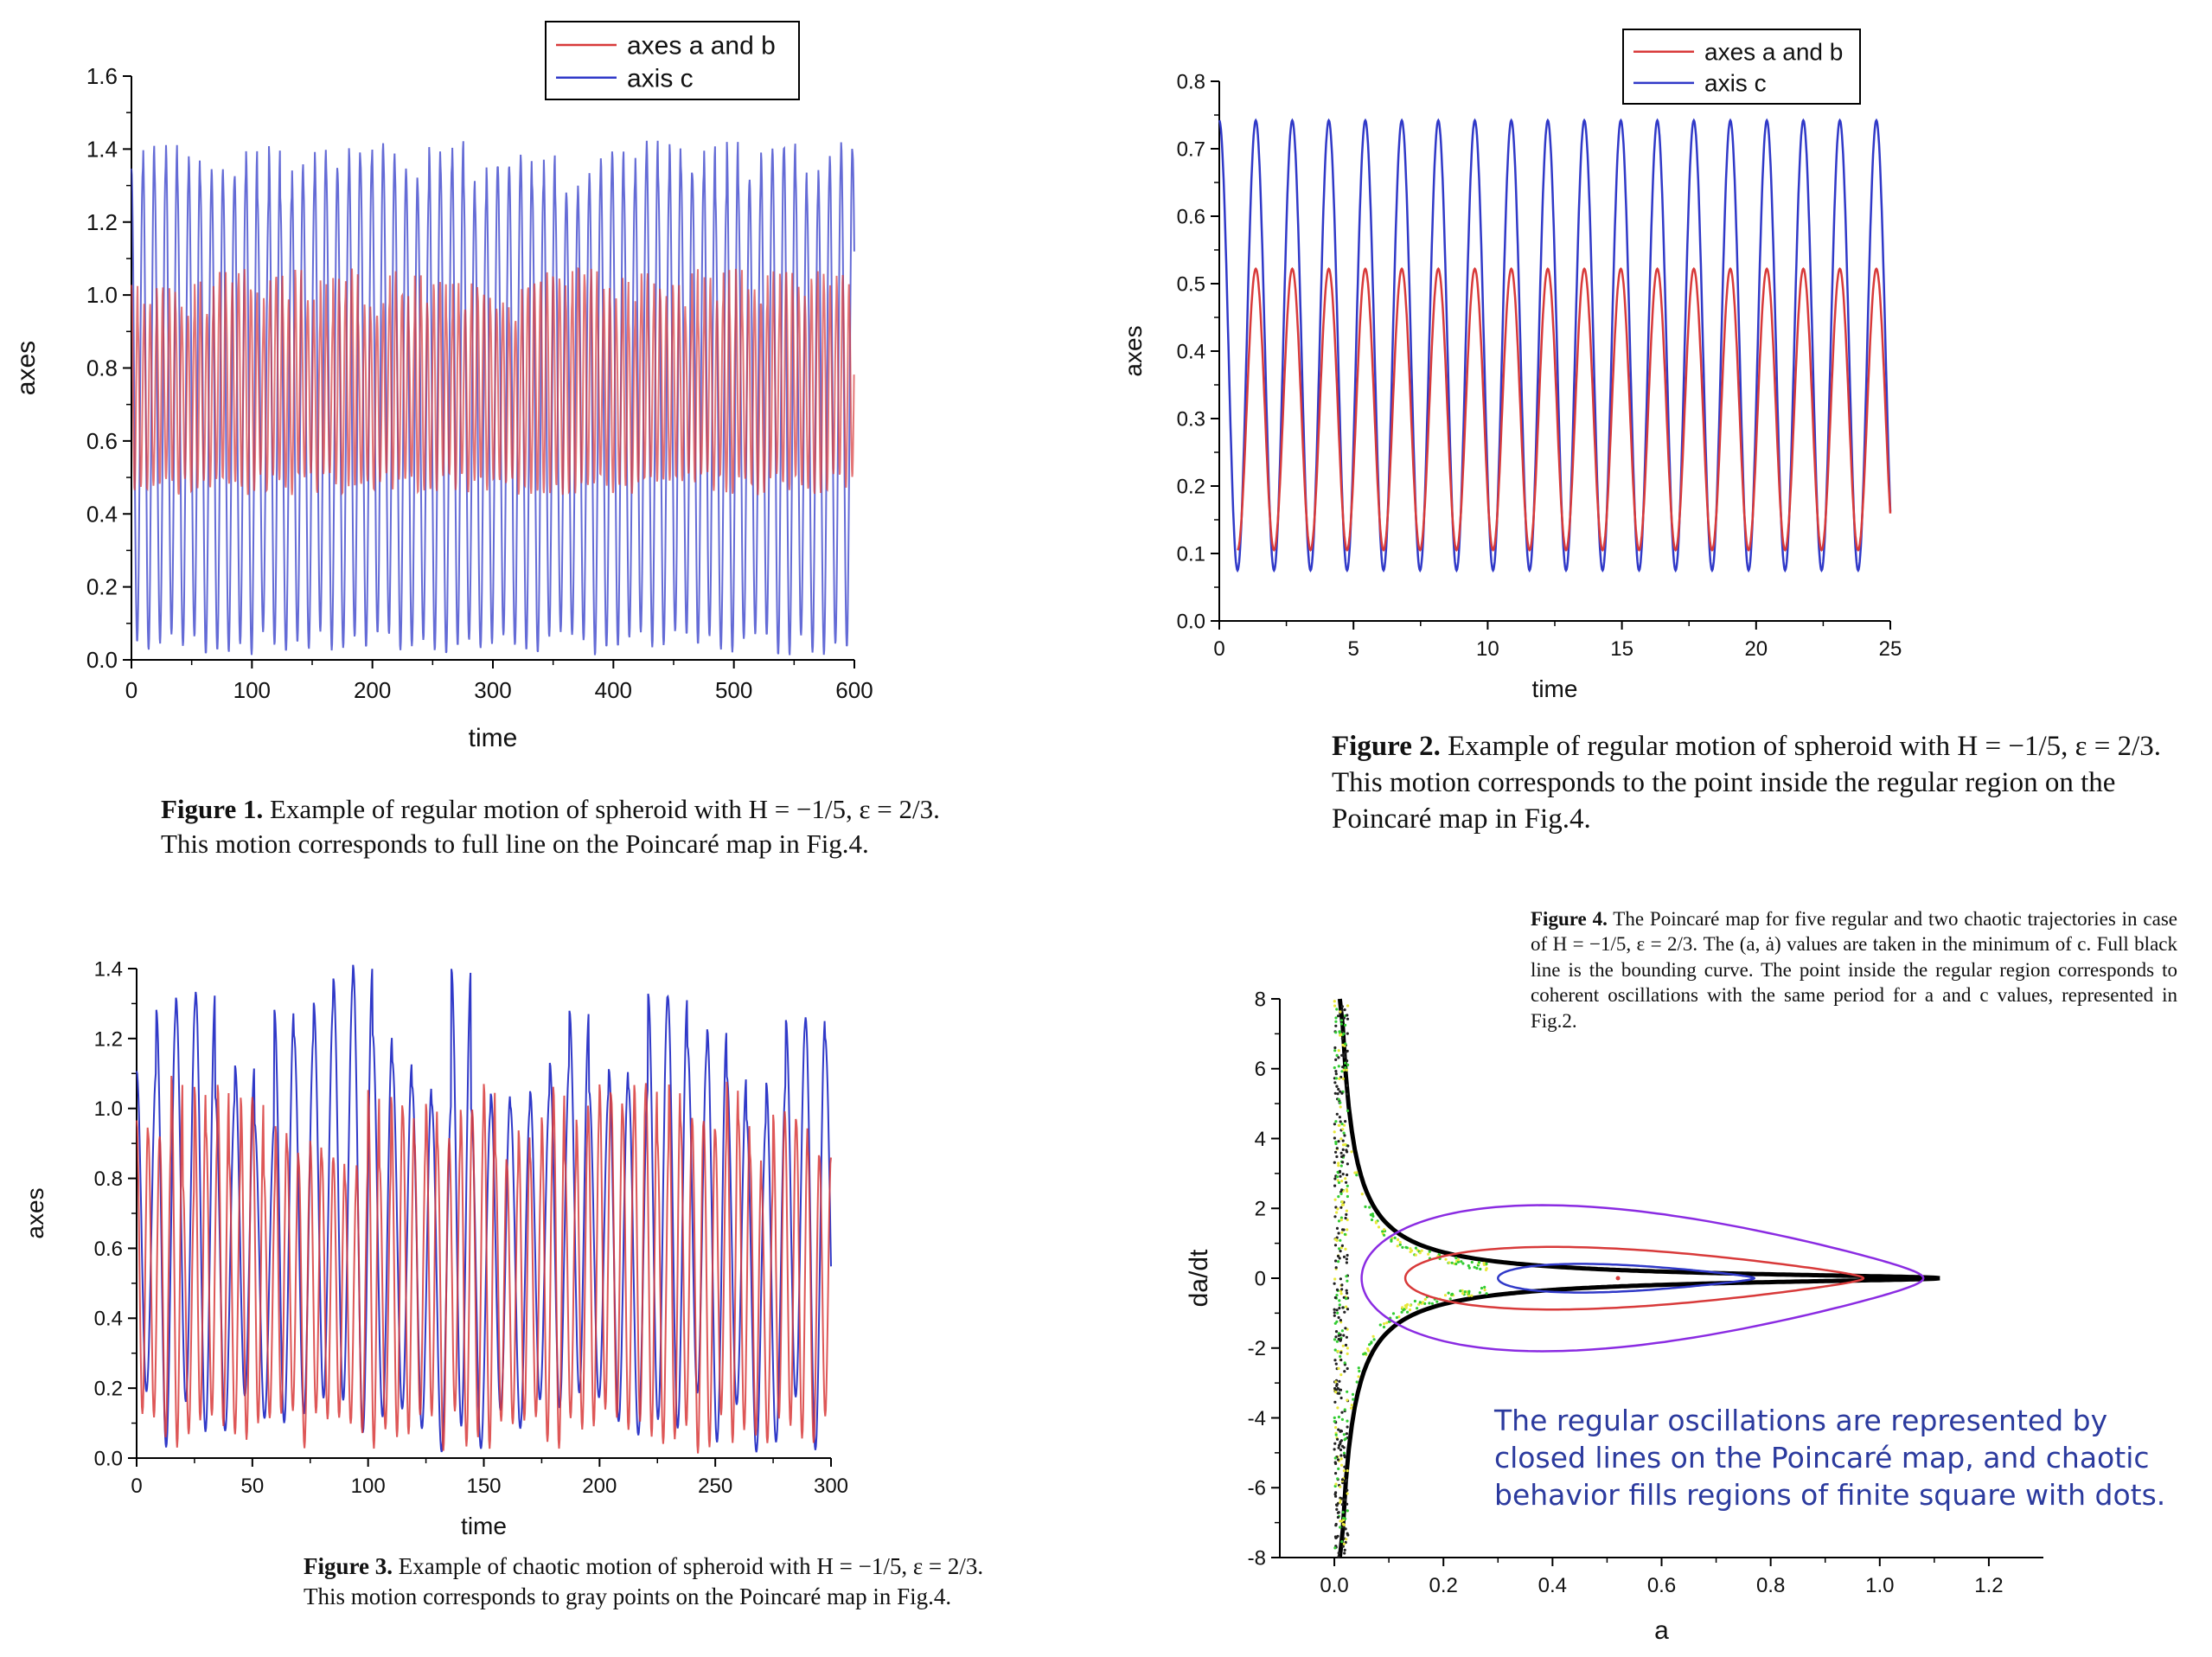 The height and width of the screenshot is (1657, 2212). Describe the element at coordinates (1661, 1585) in the screenshot. I see `x-tick-label: 0.6` at that location.